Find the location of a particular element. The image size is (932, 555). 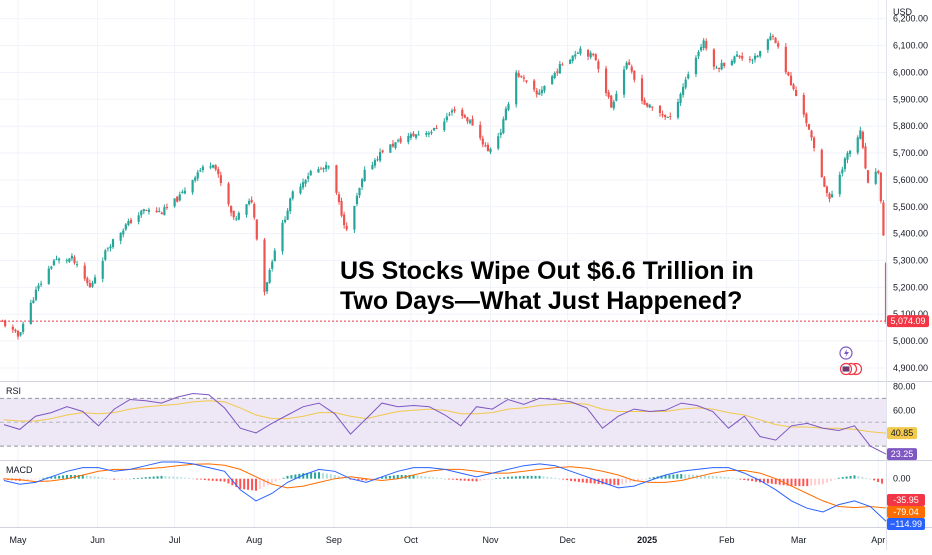

headline-line-1: US Stocks Wipe Out $6.6 Trillion in is located at coordinates (547, 271).